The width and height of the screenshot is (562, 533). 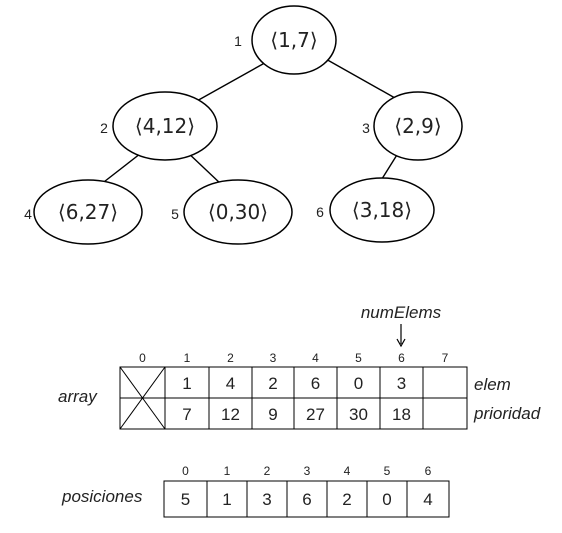 I want to click on node-label: ⟨6,27⟩, so click(x=88, y=212).